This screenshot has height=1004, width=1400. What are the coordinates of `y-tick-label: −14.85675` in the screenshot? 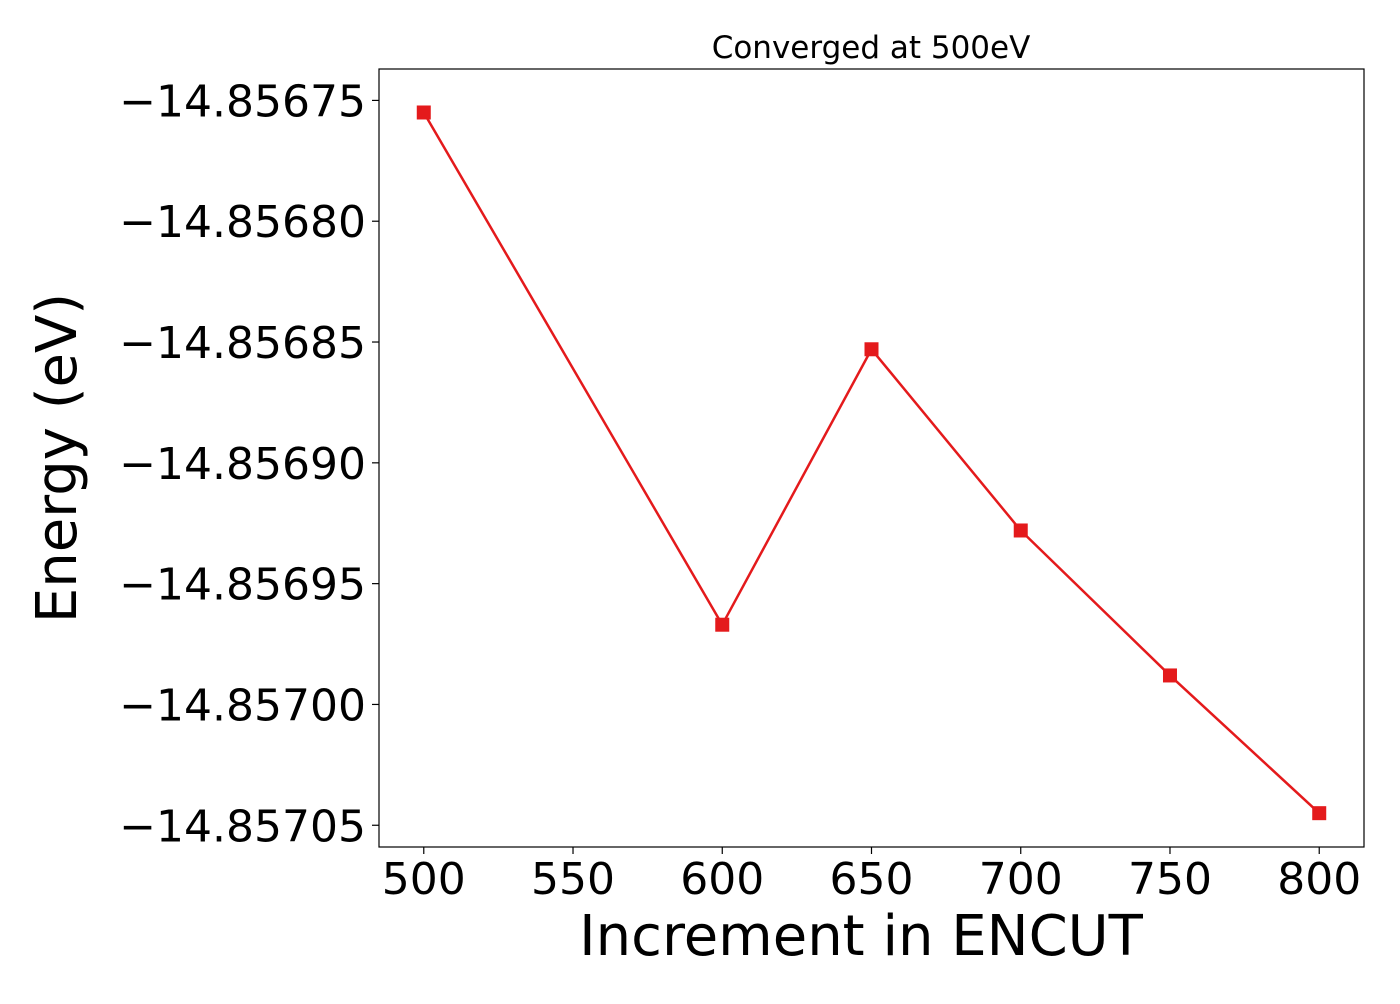 It's located at (242, 101).